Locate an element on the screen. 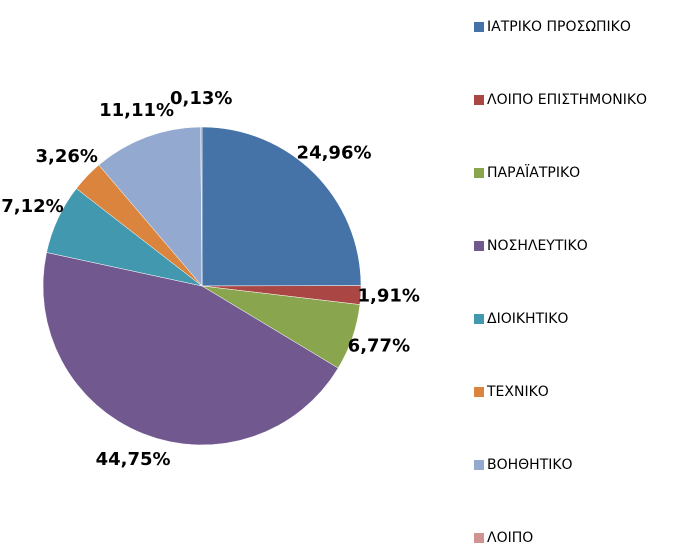 The height and width of the screenshot is (544, 691). data-label: 44,75% is located at coordinates (133, 459).